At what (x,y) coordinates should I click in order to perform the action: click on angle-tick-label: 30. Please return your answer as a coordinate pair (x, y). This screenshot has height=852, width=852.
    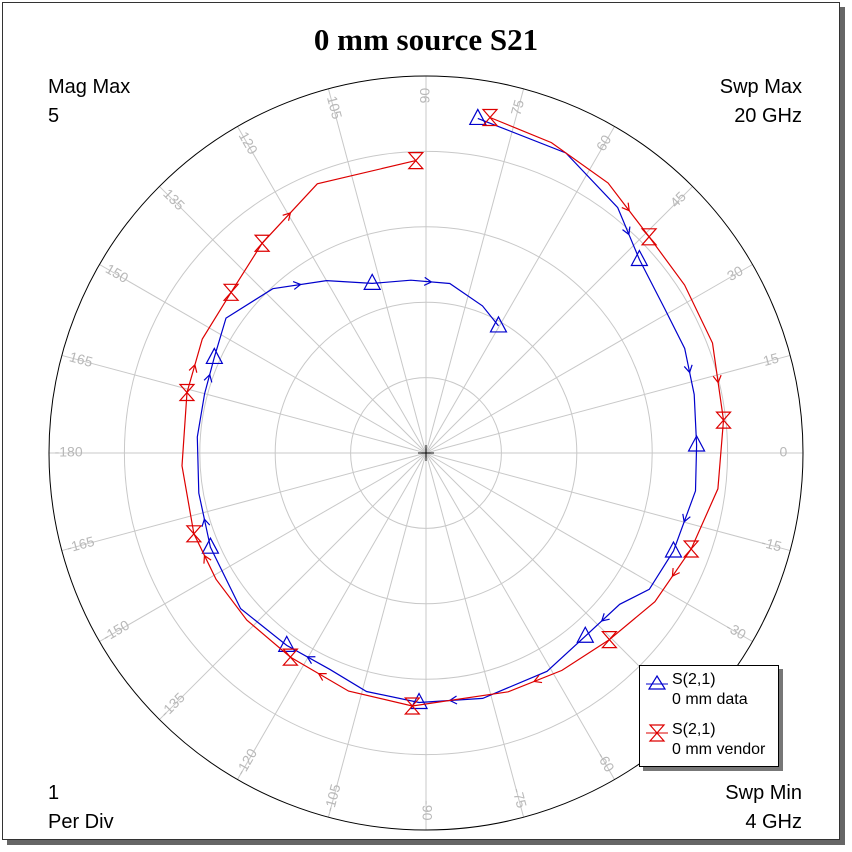
    Looking at the image, I should click on (735, 273).